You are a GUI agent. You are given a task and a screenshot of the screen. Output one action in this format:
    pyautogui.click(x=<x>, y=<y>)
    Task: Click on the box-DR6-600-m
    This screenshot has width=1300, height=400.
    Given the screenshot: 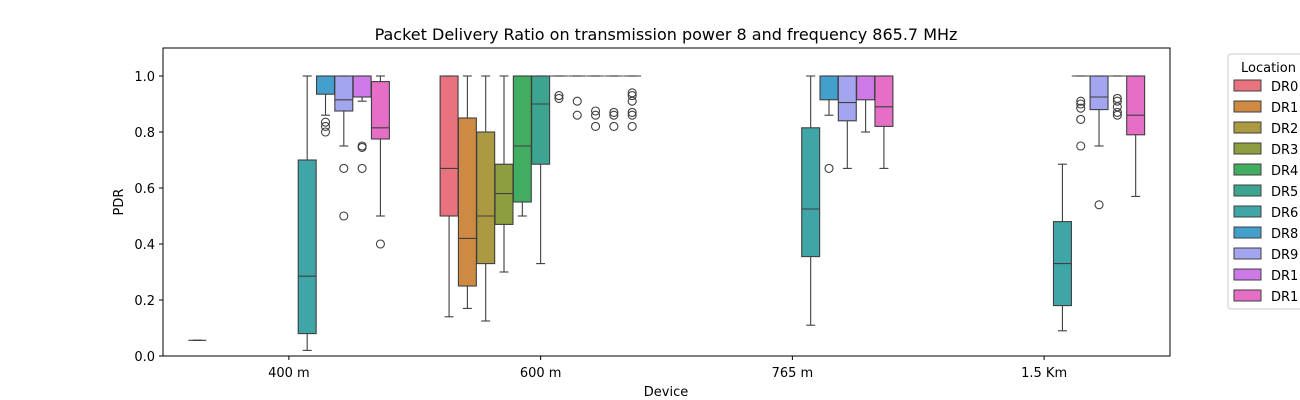 What is the action you would take?
    pyautogui.click(x=558, y=89)
    